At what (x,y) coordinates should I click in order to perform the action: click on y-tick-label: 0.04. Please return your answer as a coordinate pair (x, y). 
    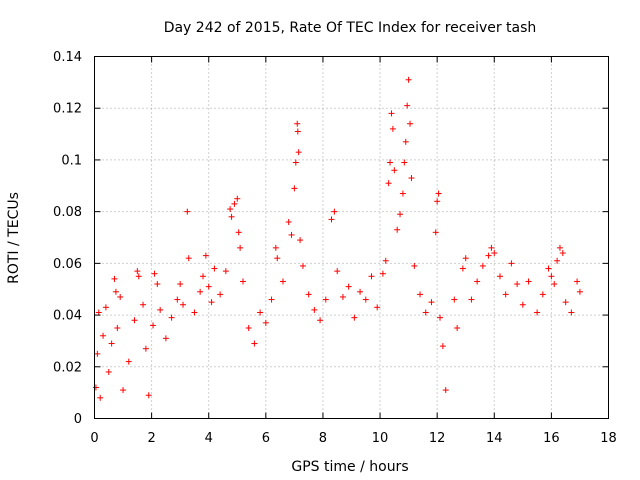
    Looking at the image, I should click on (67, 316).